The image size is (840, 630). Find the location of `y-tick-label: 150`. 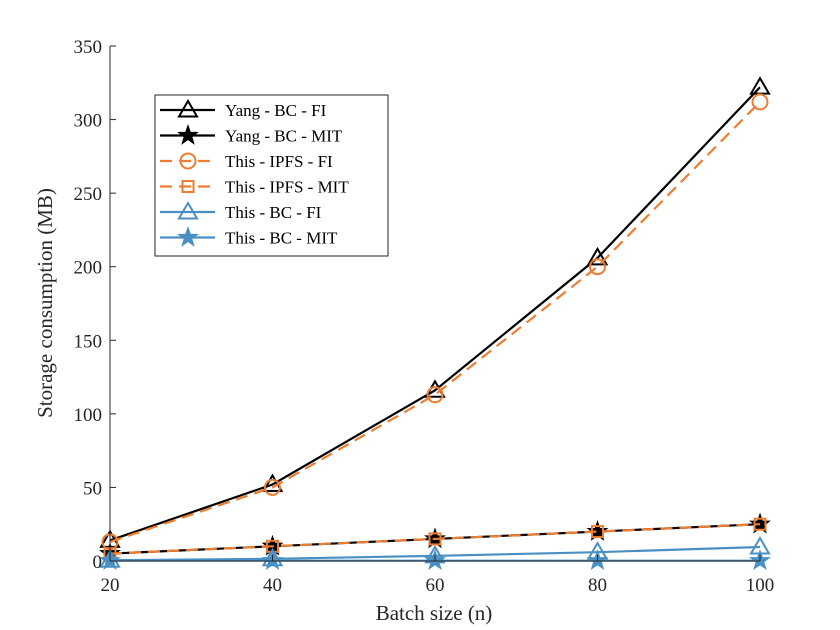

y-tick-label: 150 is located at coordinates (88, 341).